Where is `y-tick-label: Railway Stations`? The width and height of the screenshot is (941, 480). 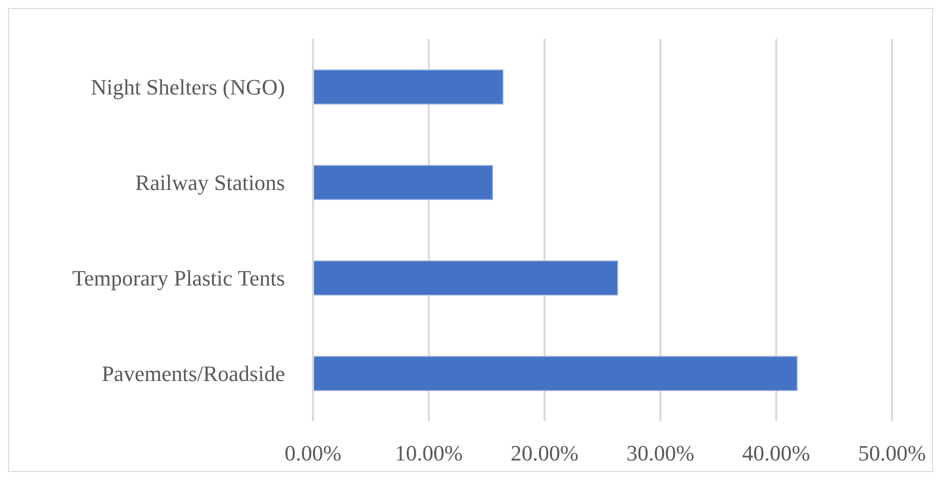
y-tick-label: Railway Stations is located at coordinates (210, 183).